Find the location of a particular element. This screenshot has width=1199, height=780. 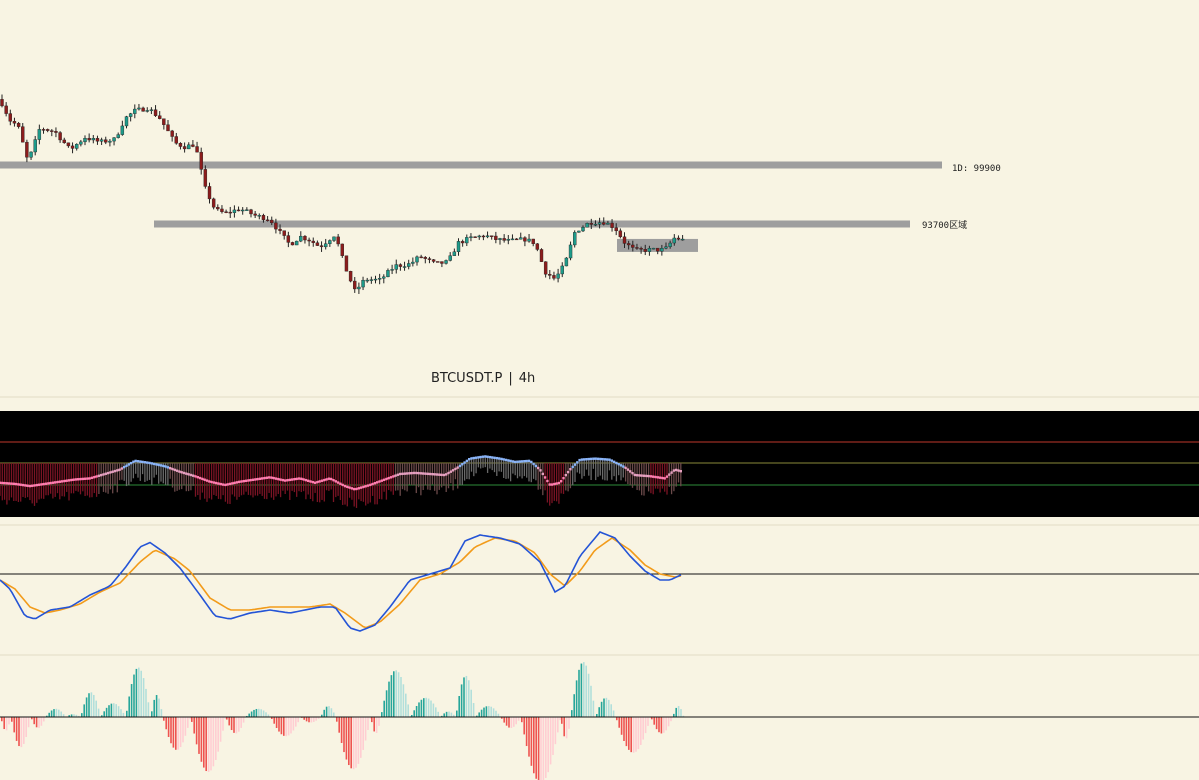

macd-pane is located at coordinates (599, 581).